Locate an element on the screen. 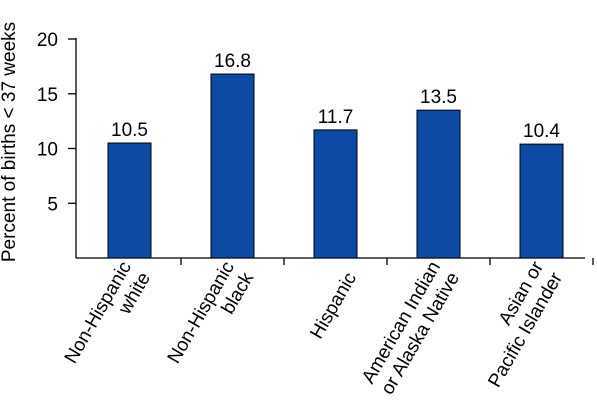 This screenshot has width=597, height=404. y-tick-label: 20 is located at coordinates (47, 40).